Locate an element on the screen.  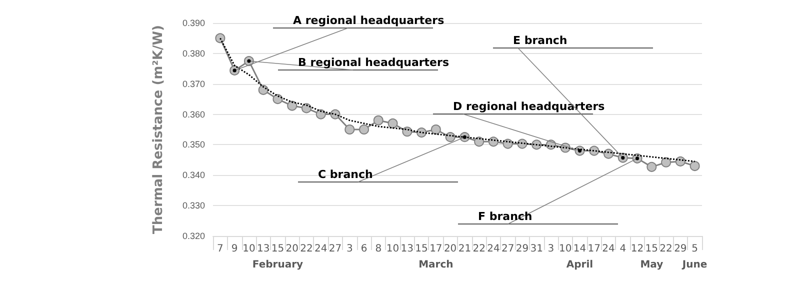
text: February is located at coordinates (278, 265).